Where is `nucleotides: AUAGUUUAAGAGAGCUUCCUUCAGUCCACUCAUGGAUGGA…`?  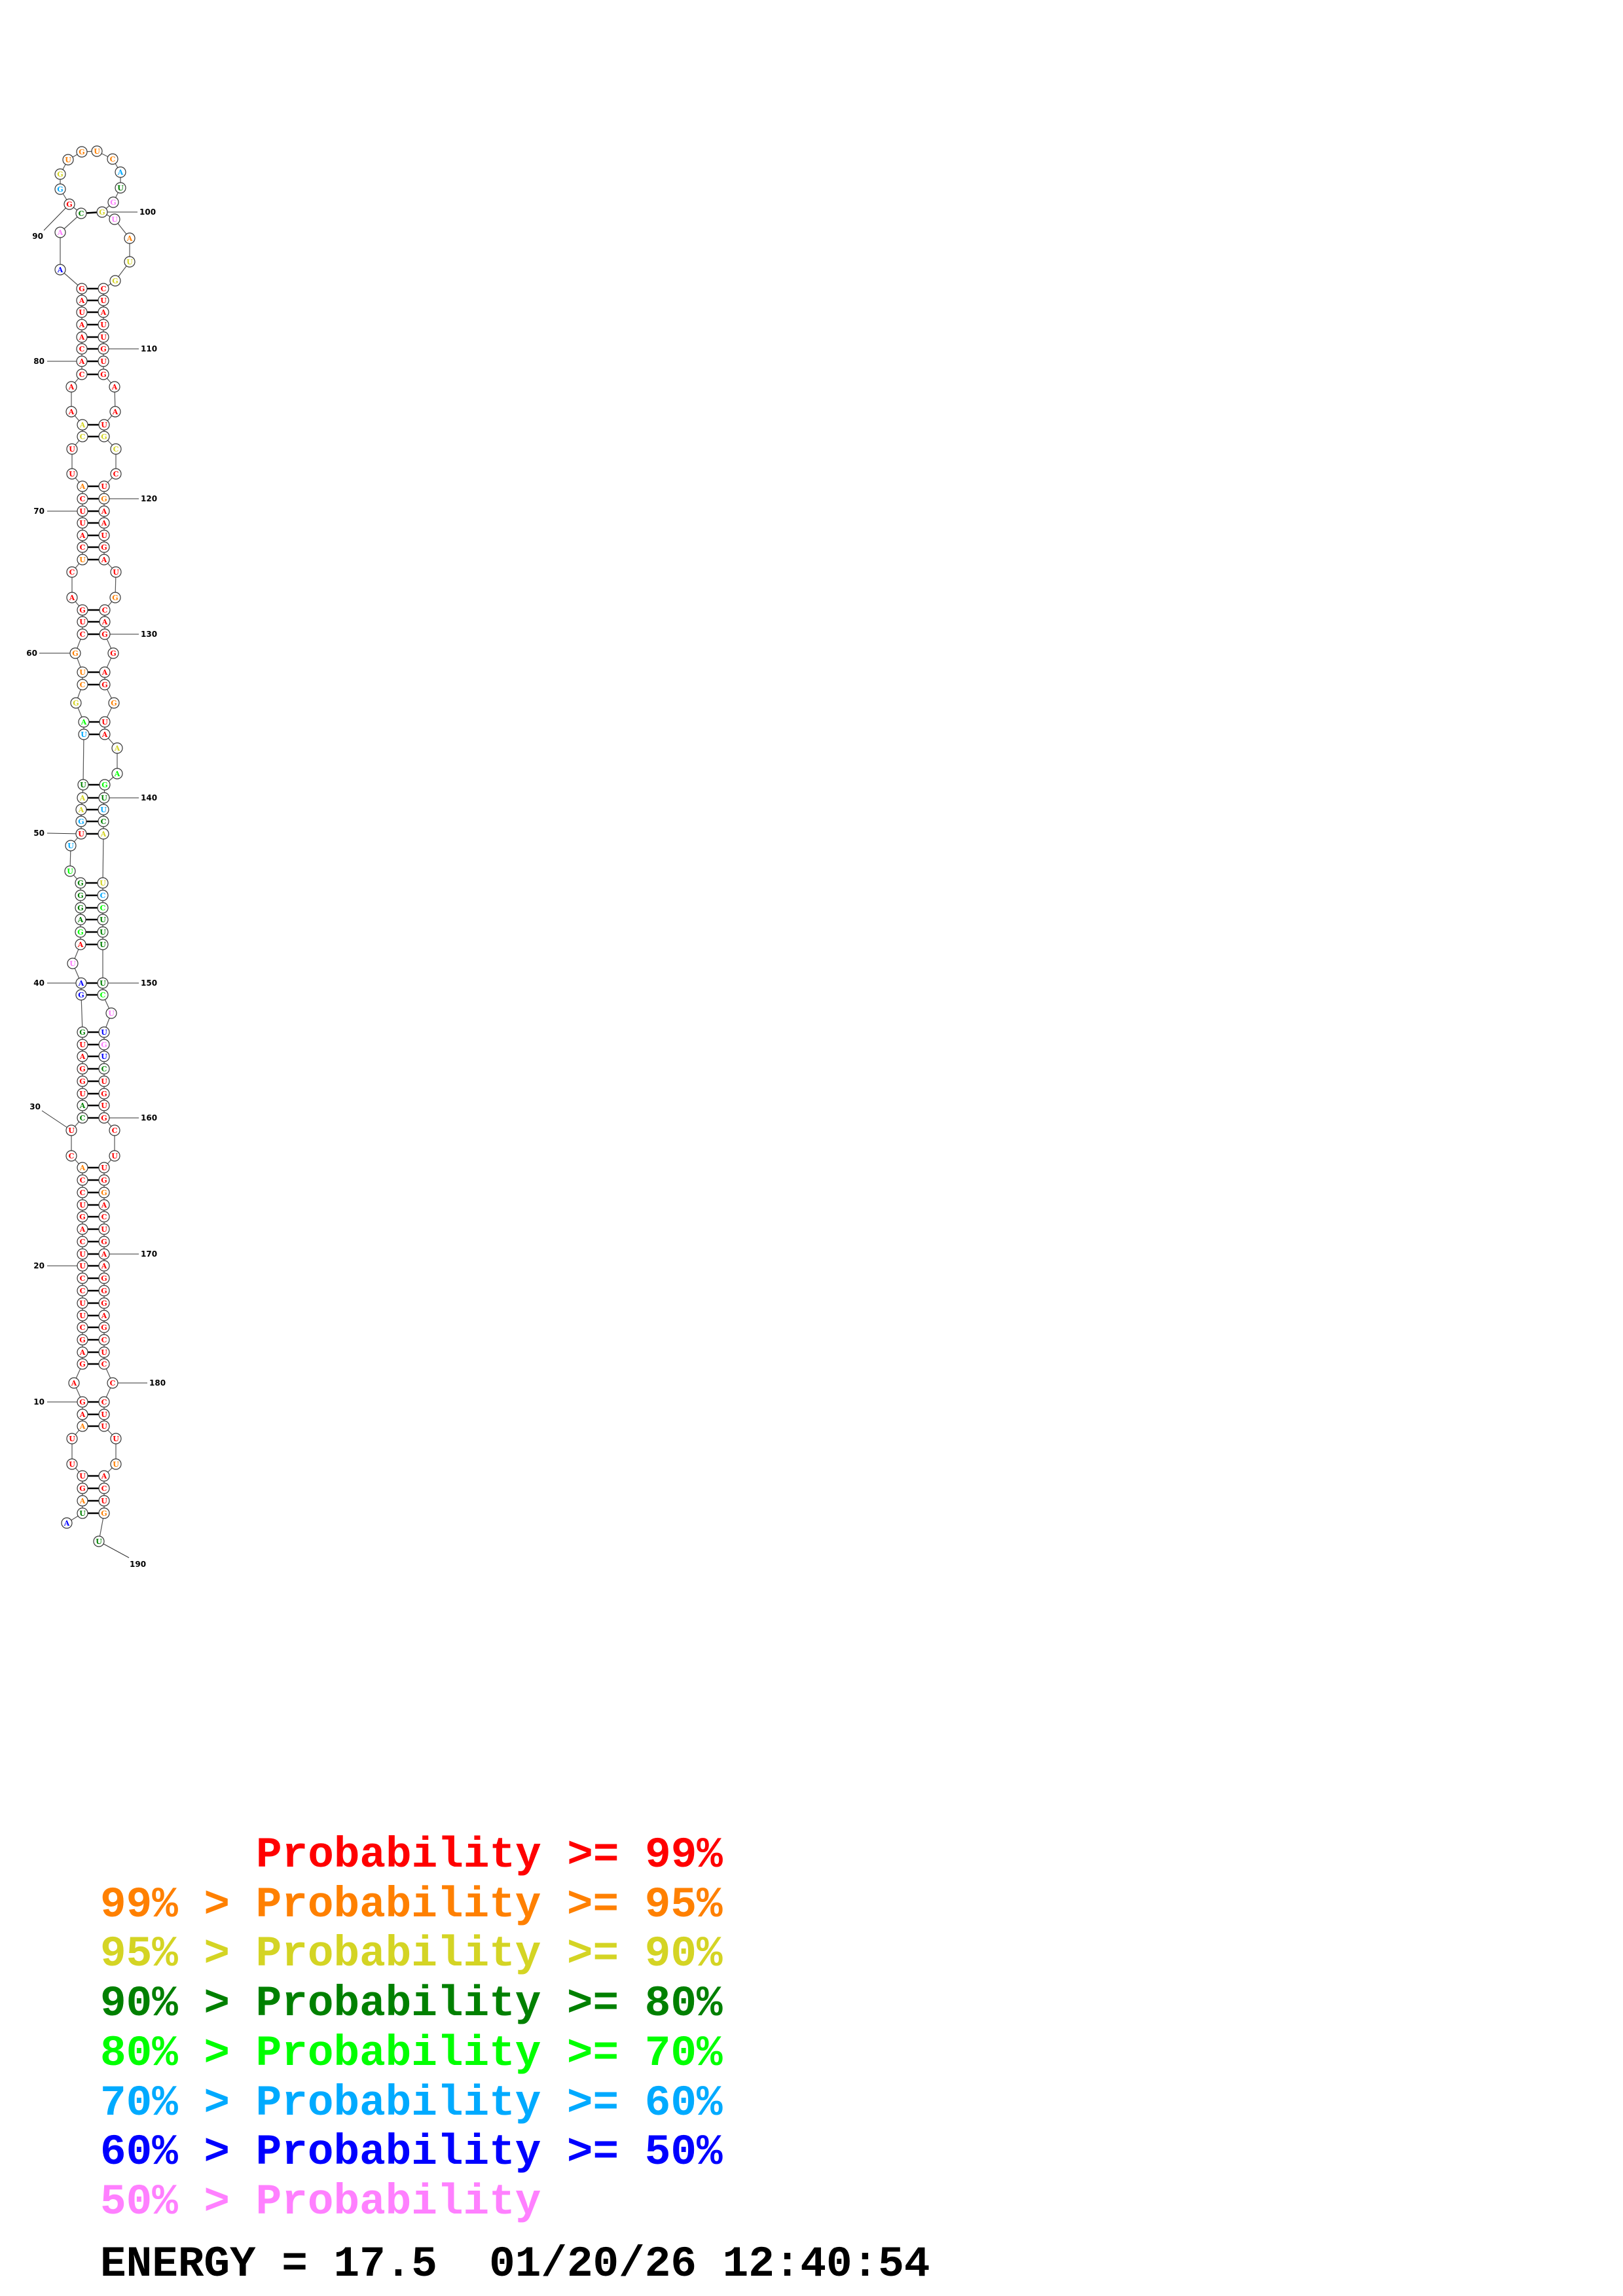
nucleotides: AUAGUUUAAGAGAGCUUCCUUCAGUCCACUCAUGGAUGGA… is located at coordinates (95, 846).